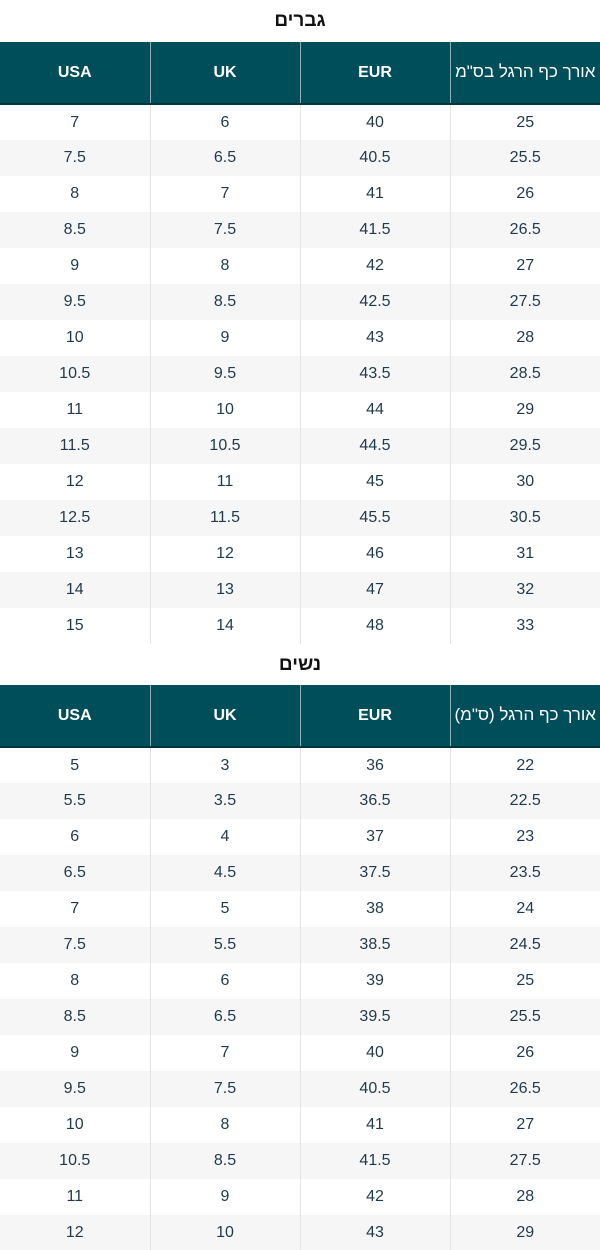 The width and height of the screenshot is (600, 1250). I want to click on cell-foot-length: 33, so click(525, 626).